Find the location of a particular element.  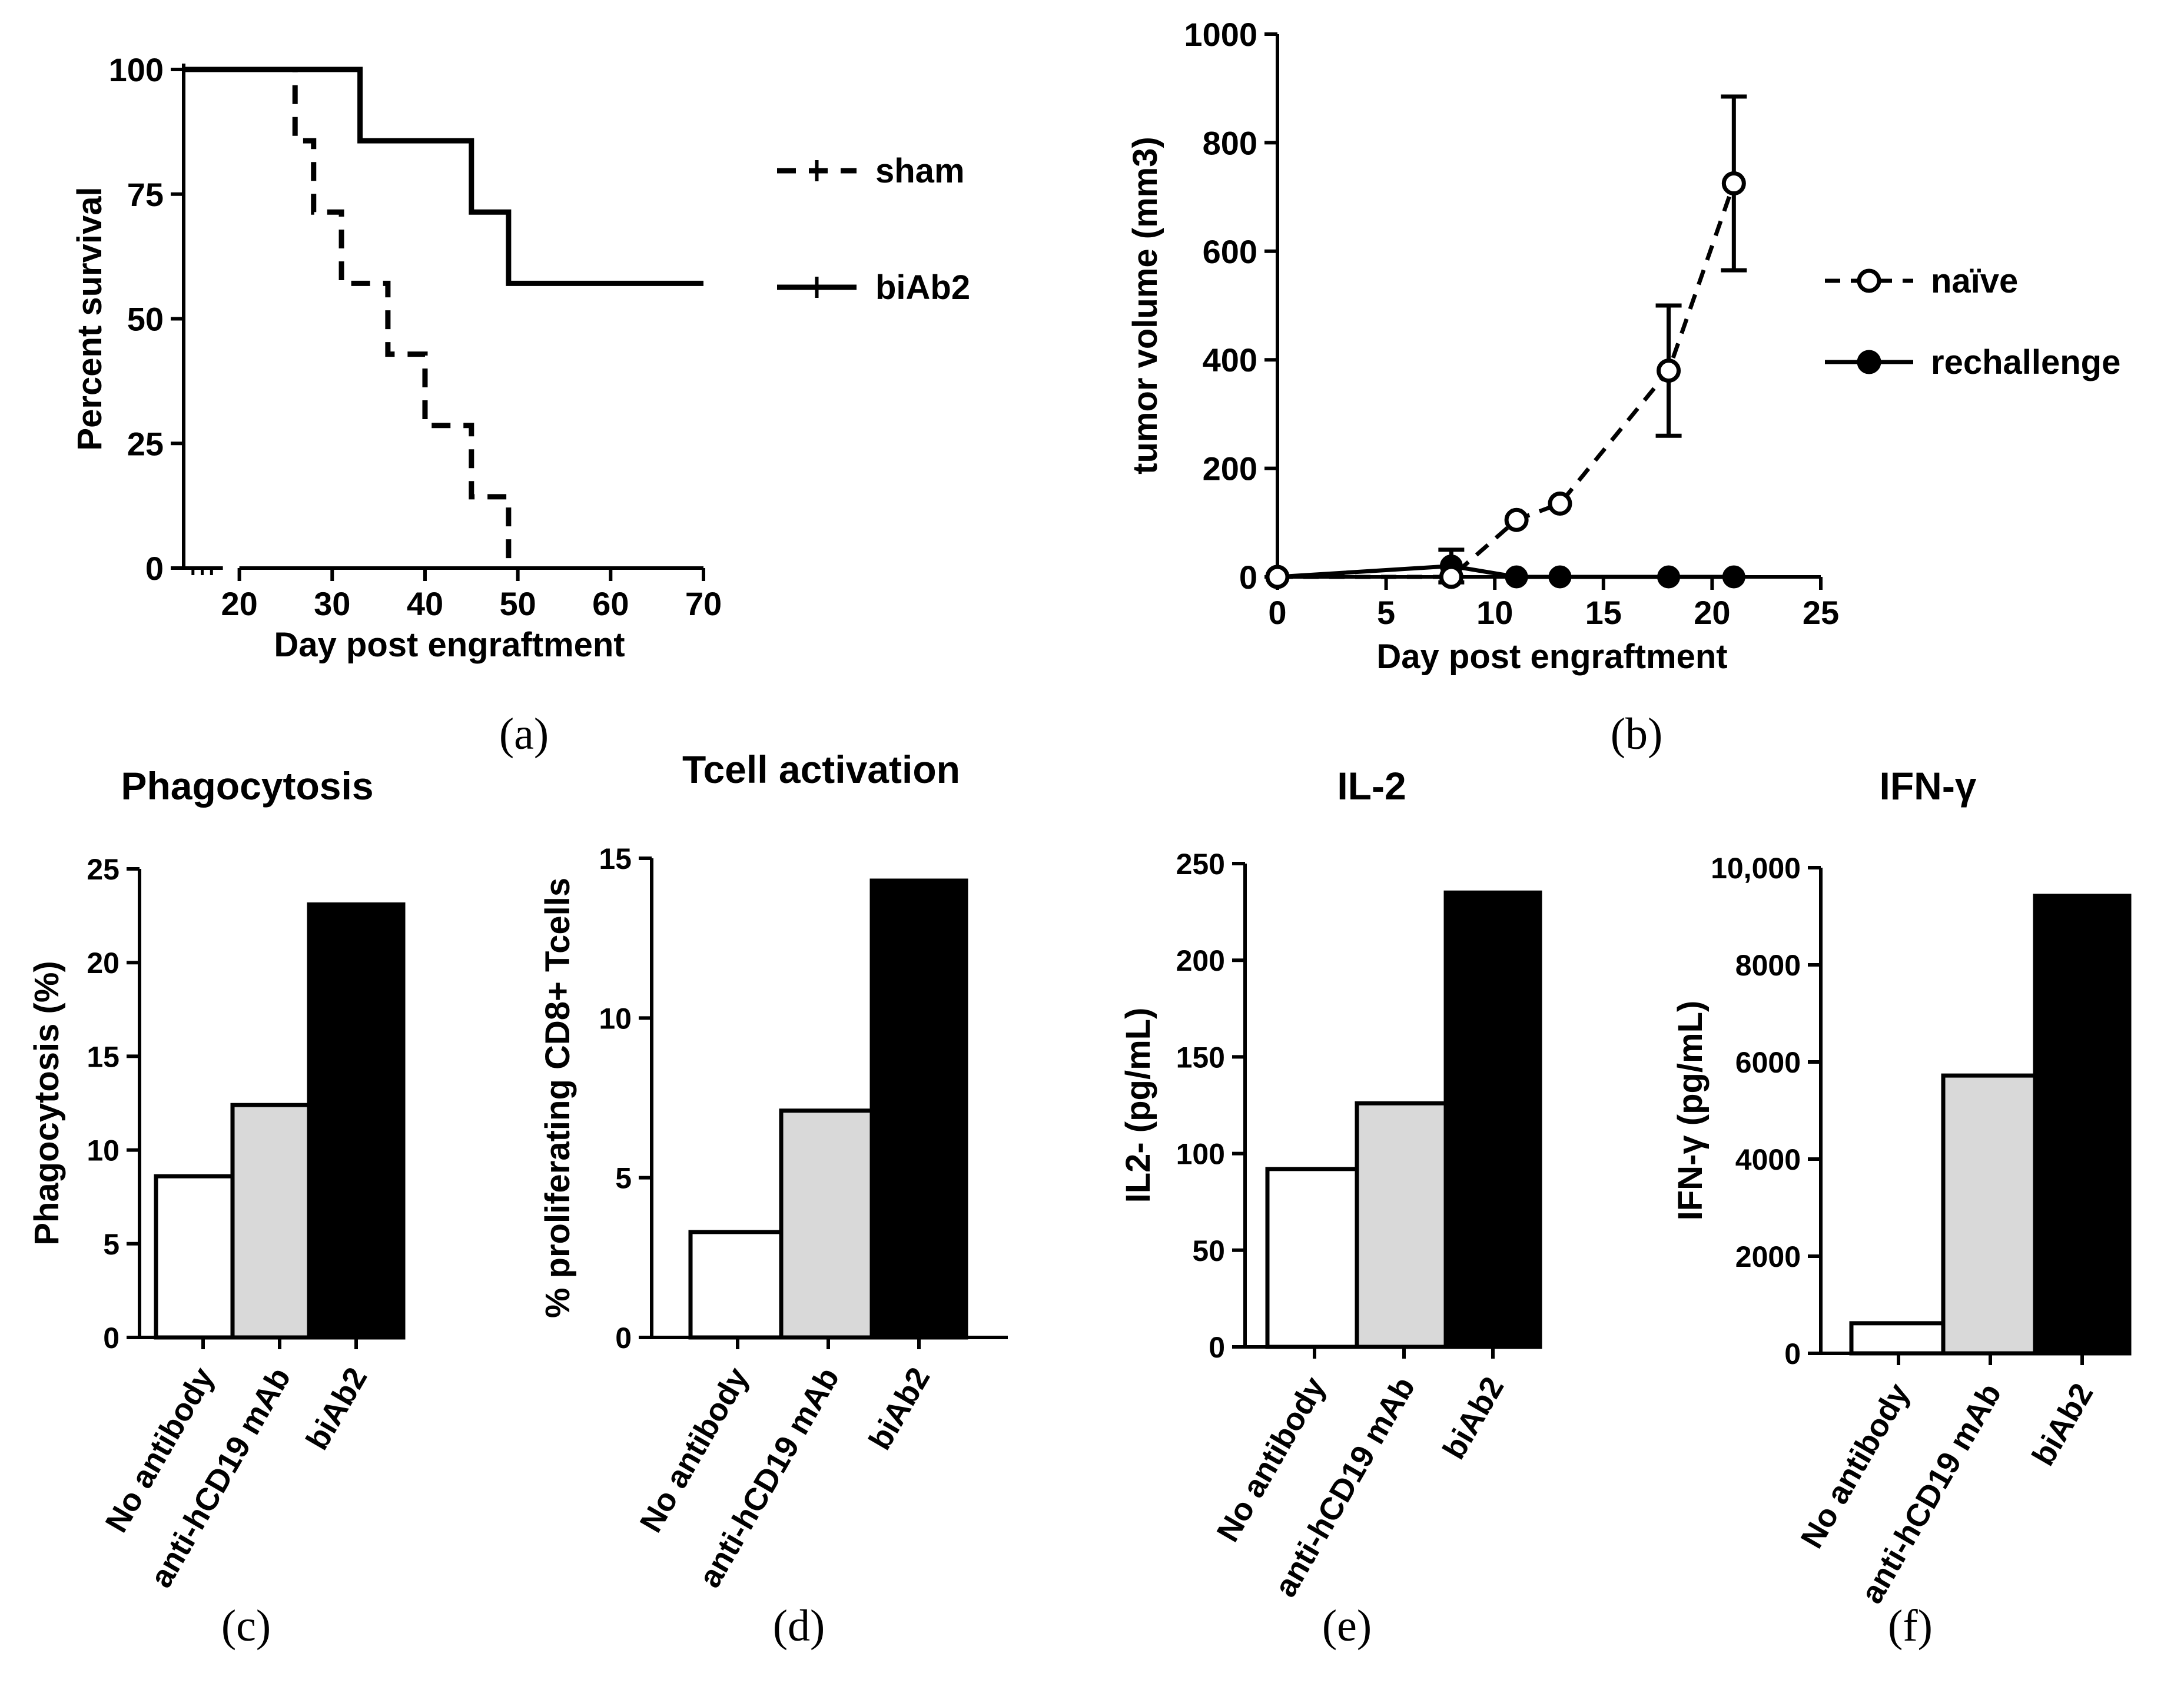

chart-title: IL-2 is located at coordinates (1371, 786).